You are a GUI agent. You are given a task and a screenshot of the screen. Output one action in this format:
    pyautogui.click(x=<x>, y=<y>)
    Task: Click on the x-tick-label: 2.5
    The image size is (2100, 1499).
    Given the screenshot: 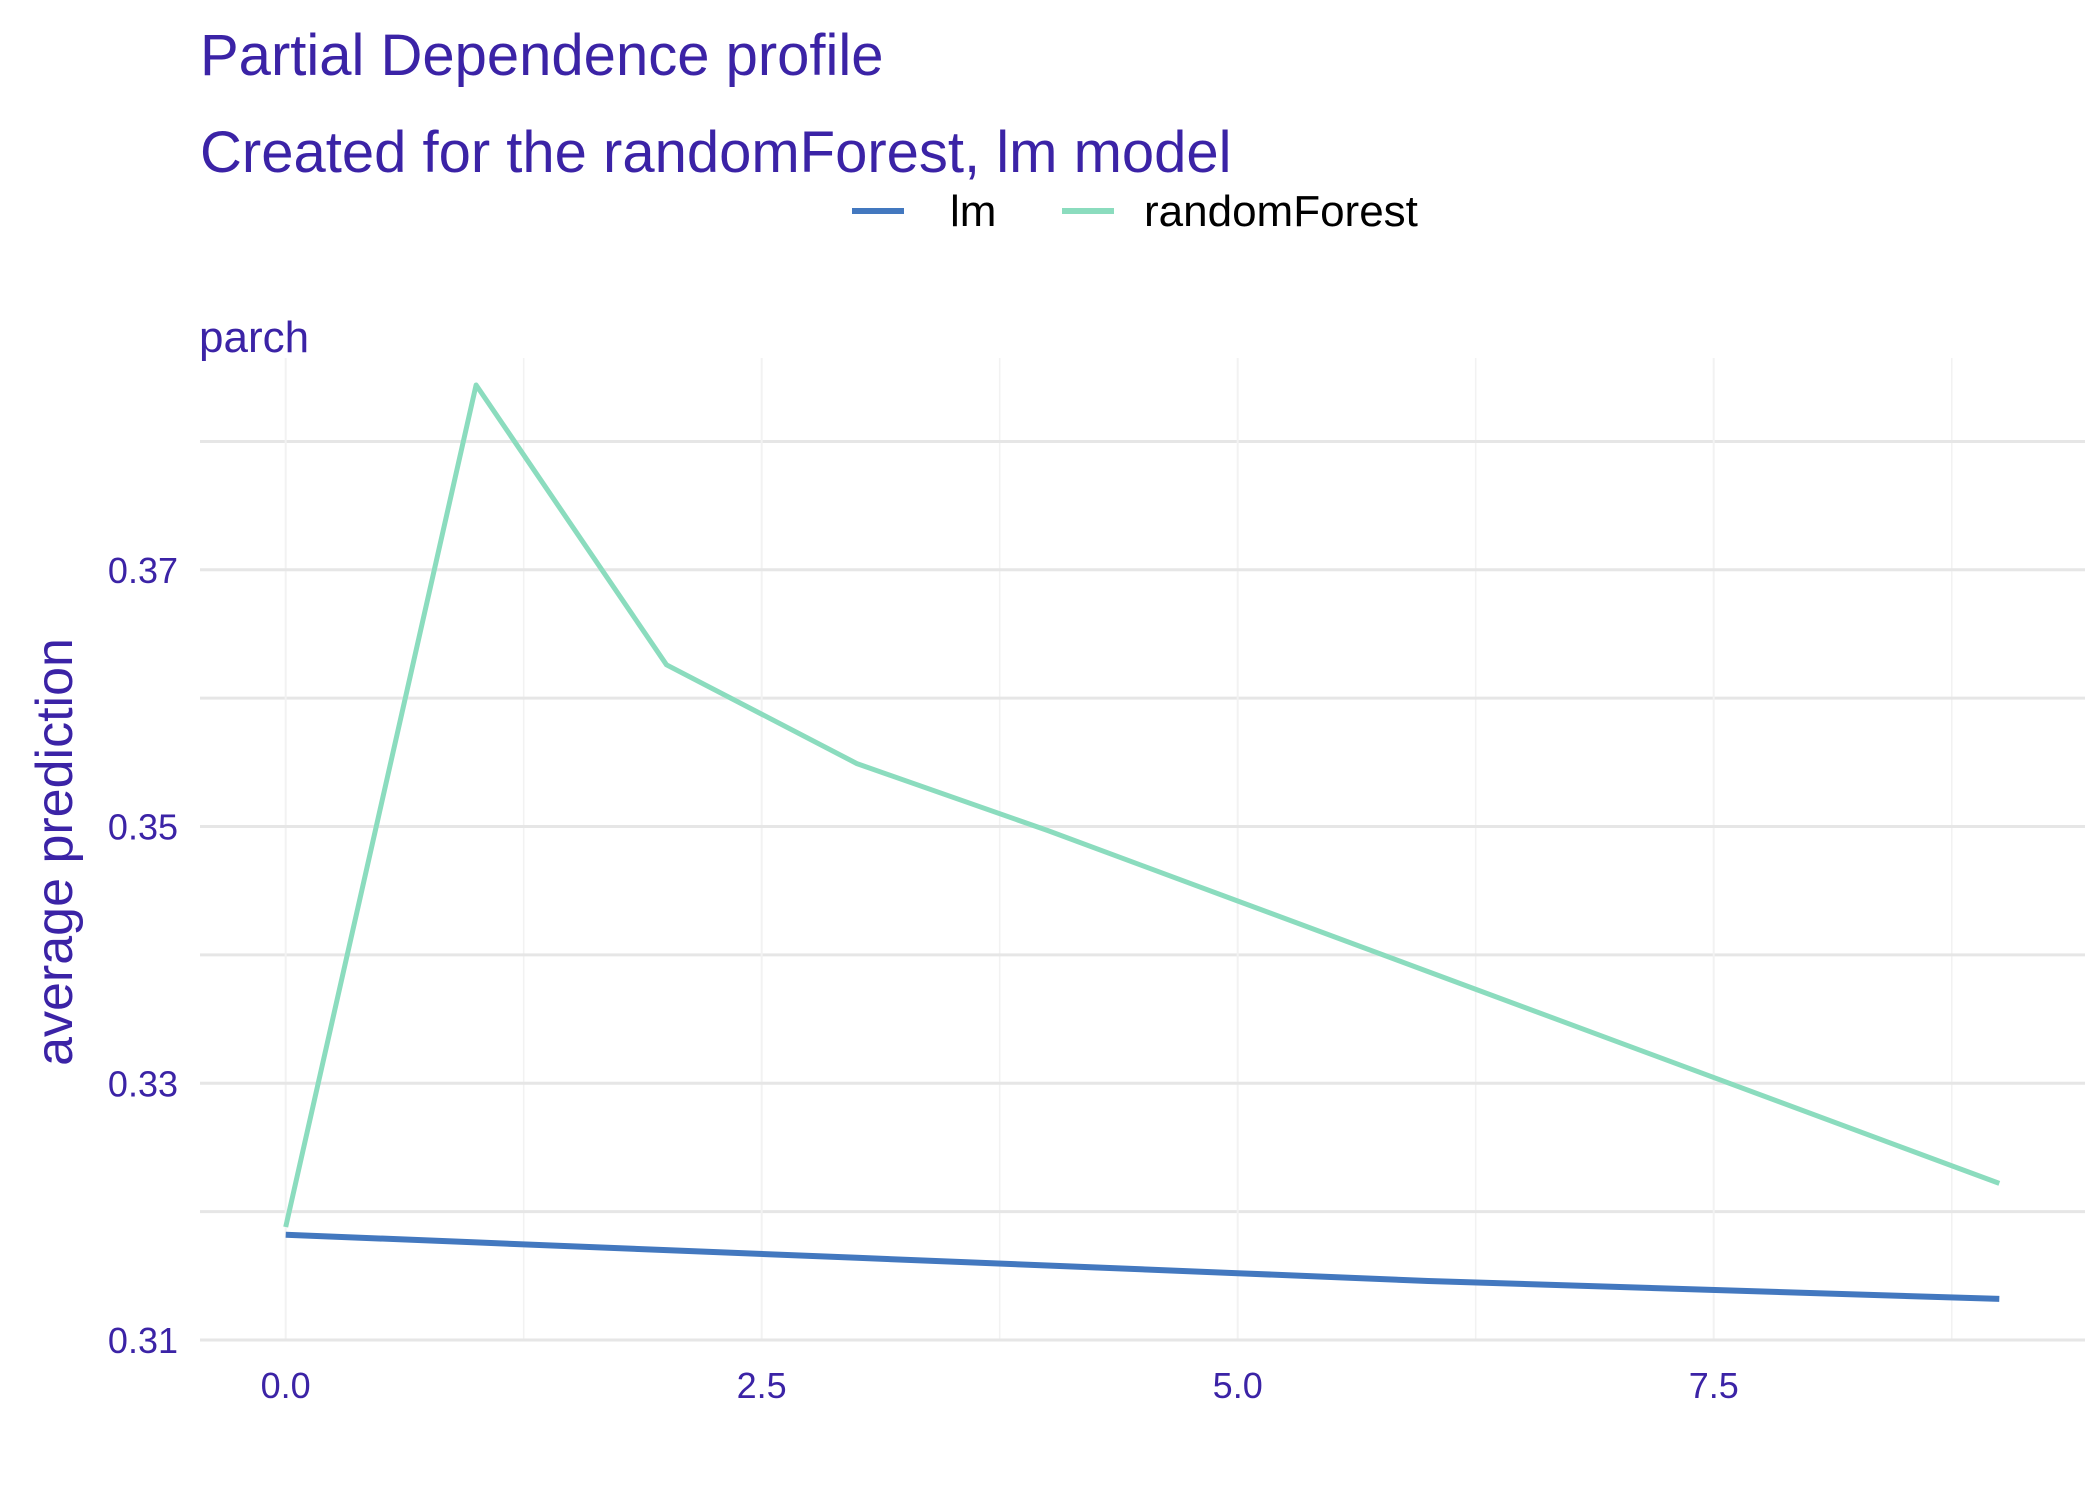 What is the action you would take?
    pyautogui.click(x=762, y=1385)
    